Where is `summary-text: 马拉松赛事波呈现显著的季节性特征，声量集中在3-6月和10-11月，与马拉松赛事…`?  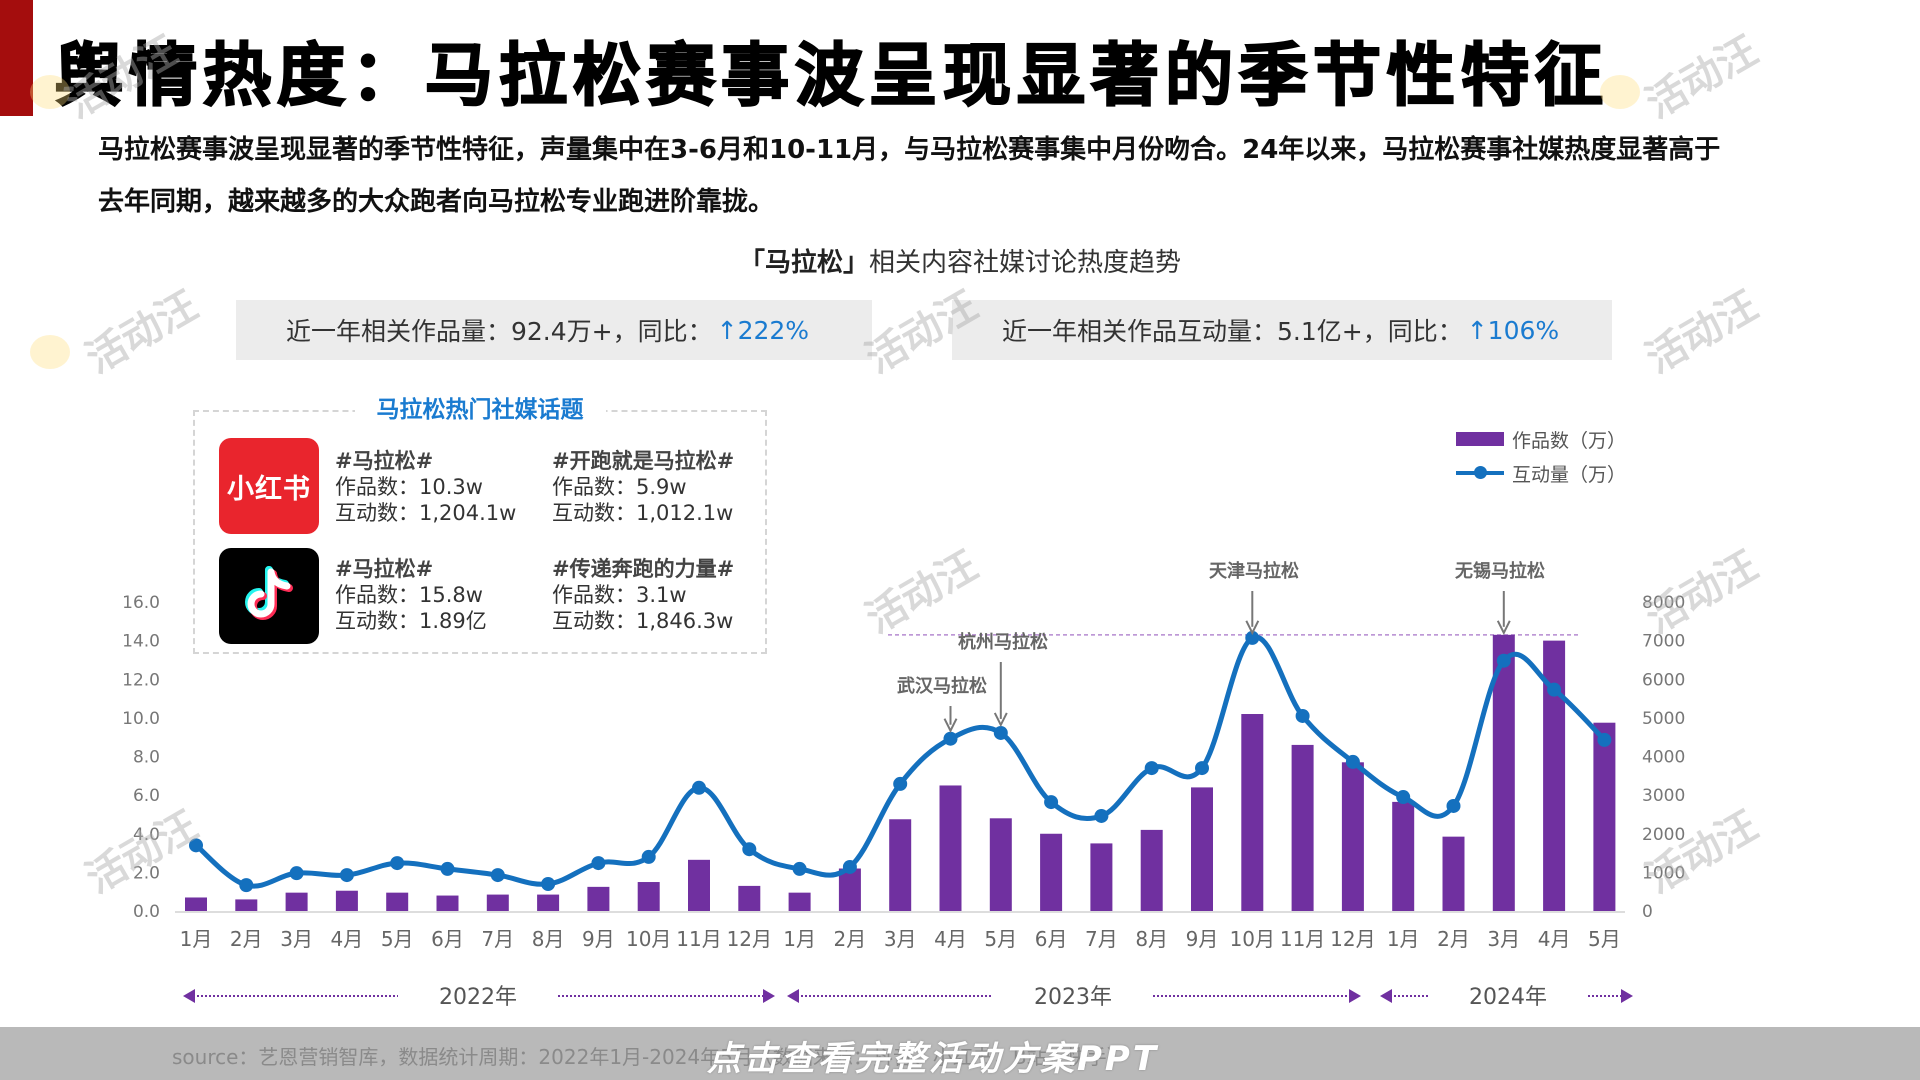
summary-text: 马拉松赛事波呈现显著的季节性特征，声量集中在3-6月和10-11月，与马拉松赛事… is located at coordinates (909, 176).